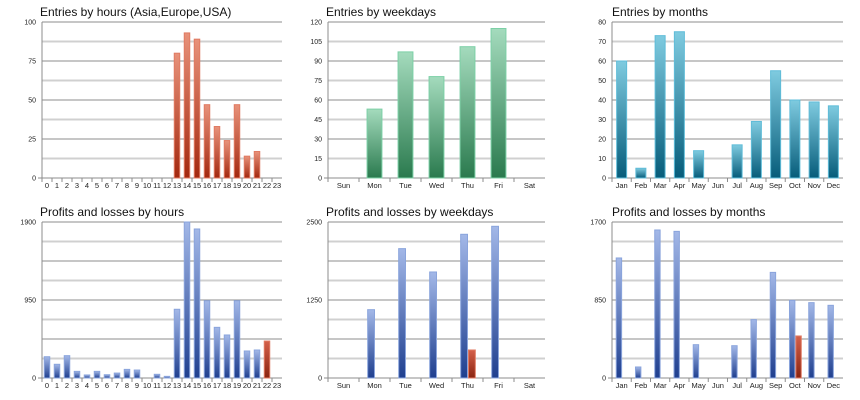 Image resolution: width=860 pixels, height=400 pixels. Describe the element at coordinates (316, 42) in the screenshot. I see `y-tick-label: 105` at that location.